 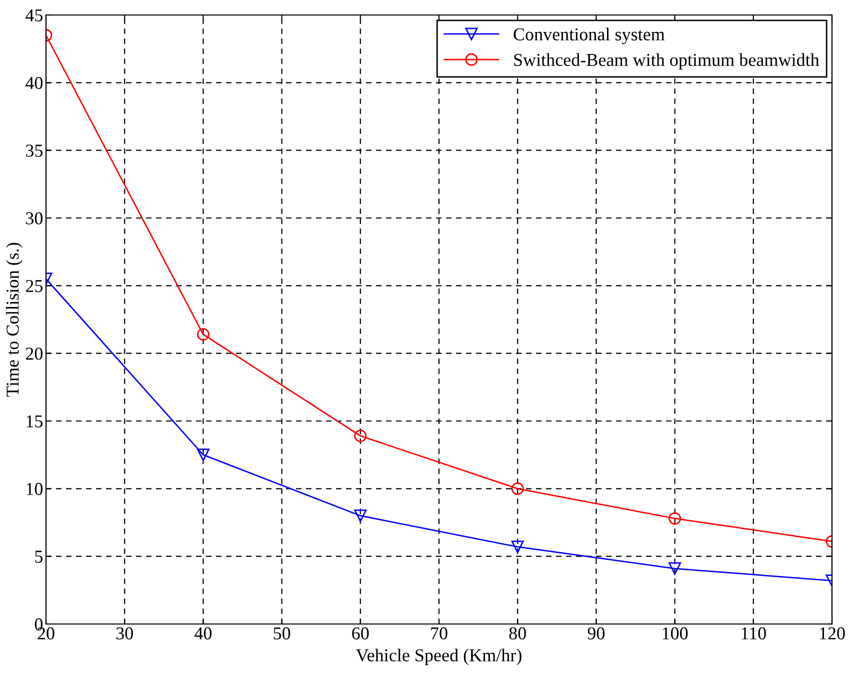 What do you see at coordinates (39, 556) in the screenshot?
I see `y-tick-label: 5` at bounding box center [39, 556].